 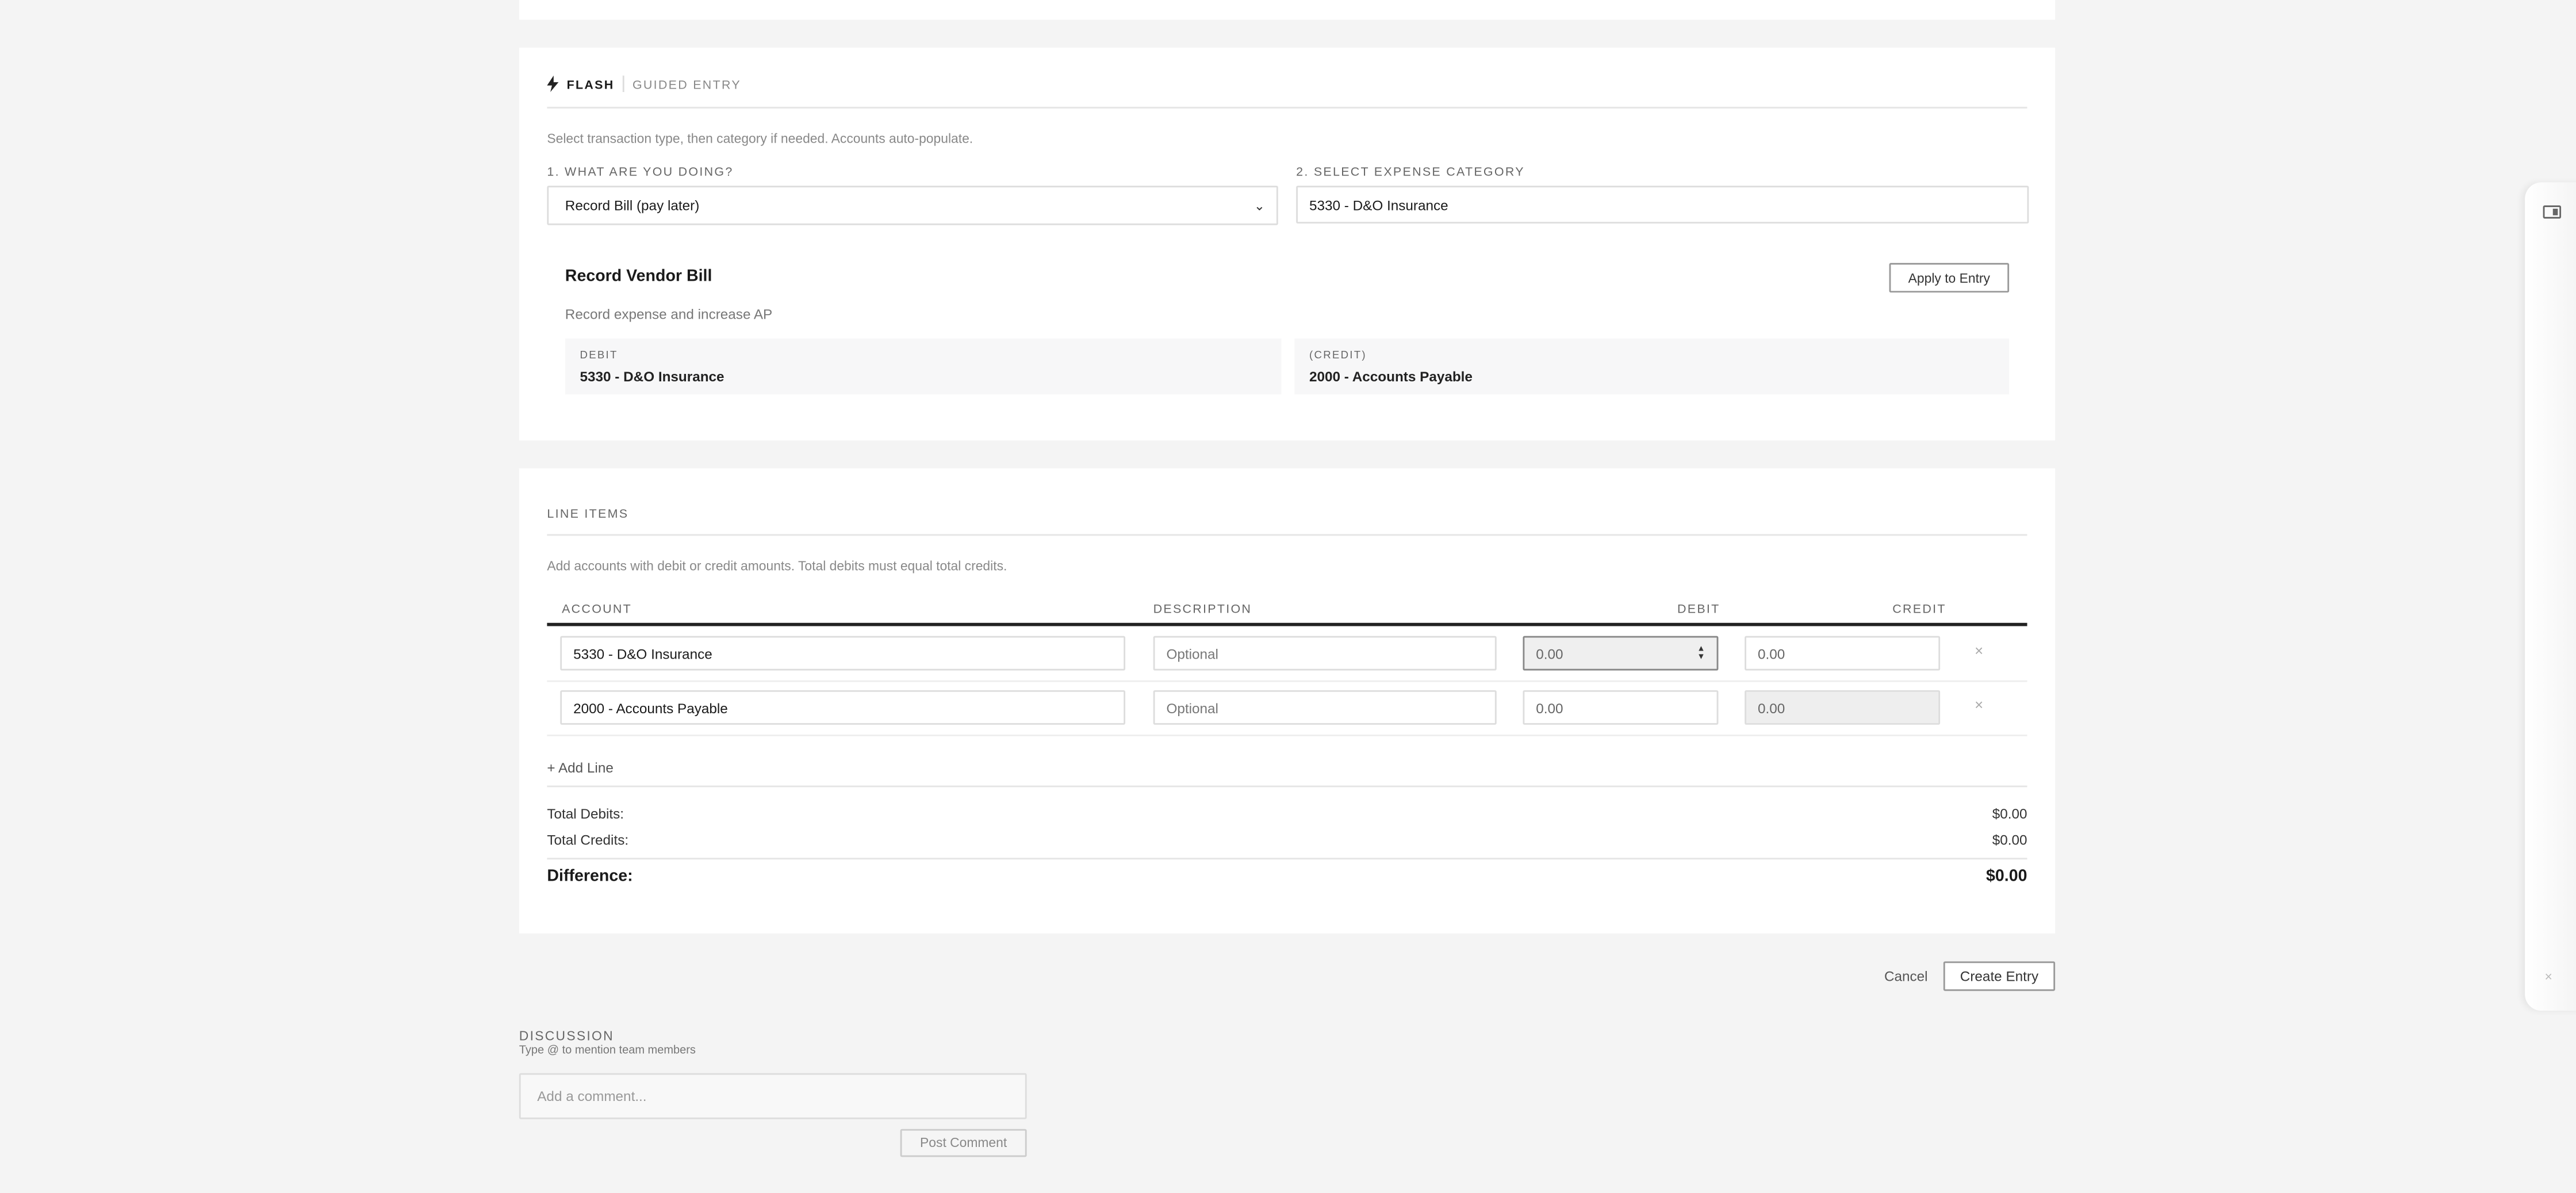 I want to click on debit-input: 0.00, so click(x=1621, y=708).